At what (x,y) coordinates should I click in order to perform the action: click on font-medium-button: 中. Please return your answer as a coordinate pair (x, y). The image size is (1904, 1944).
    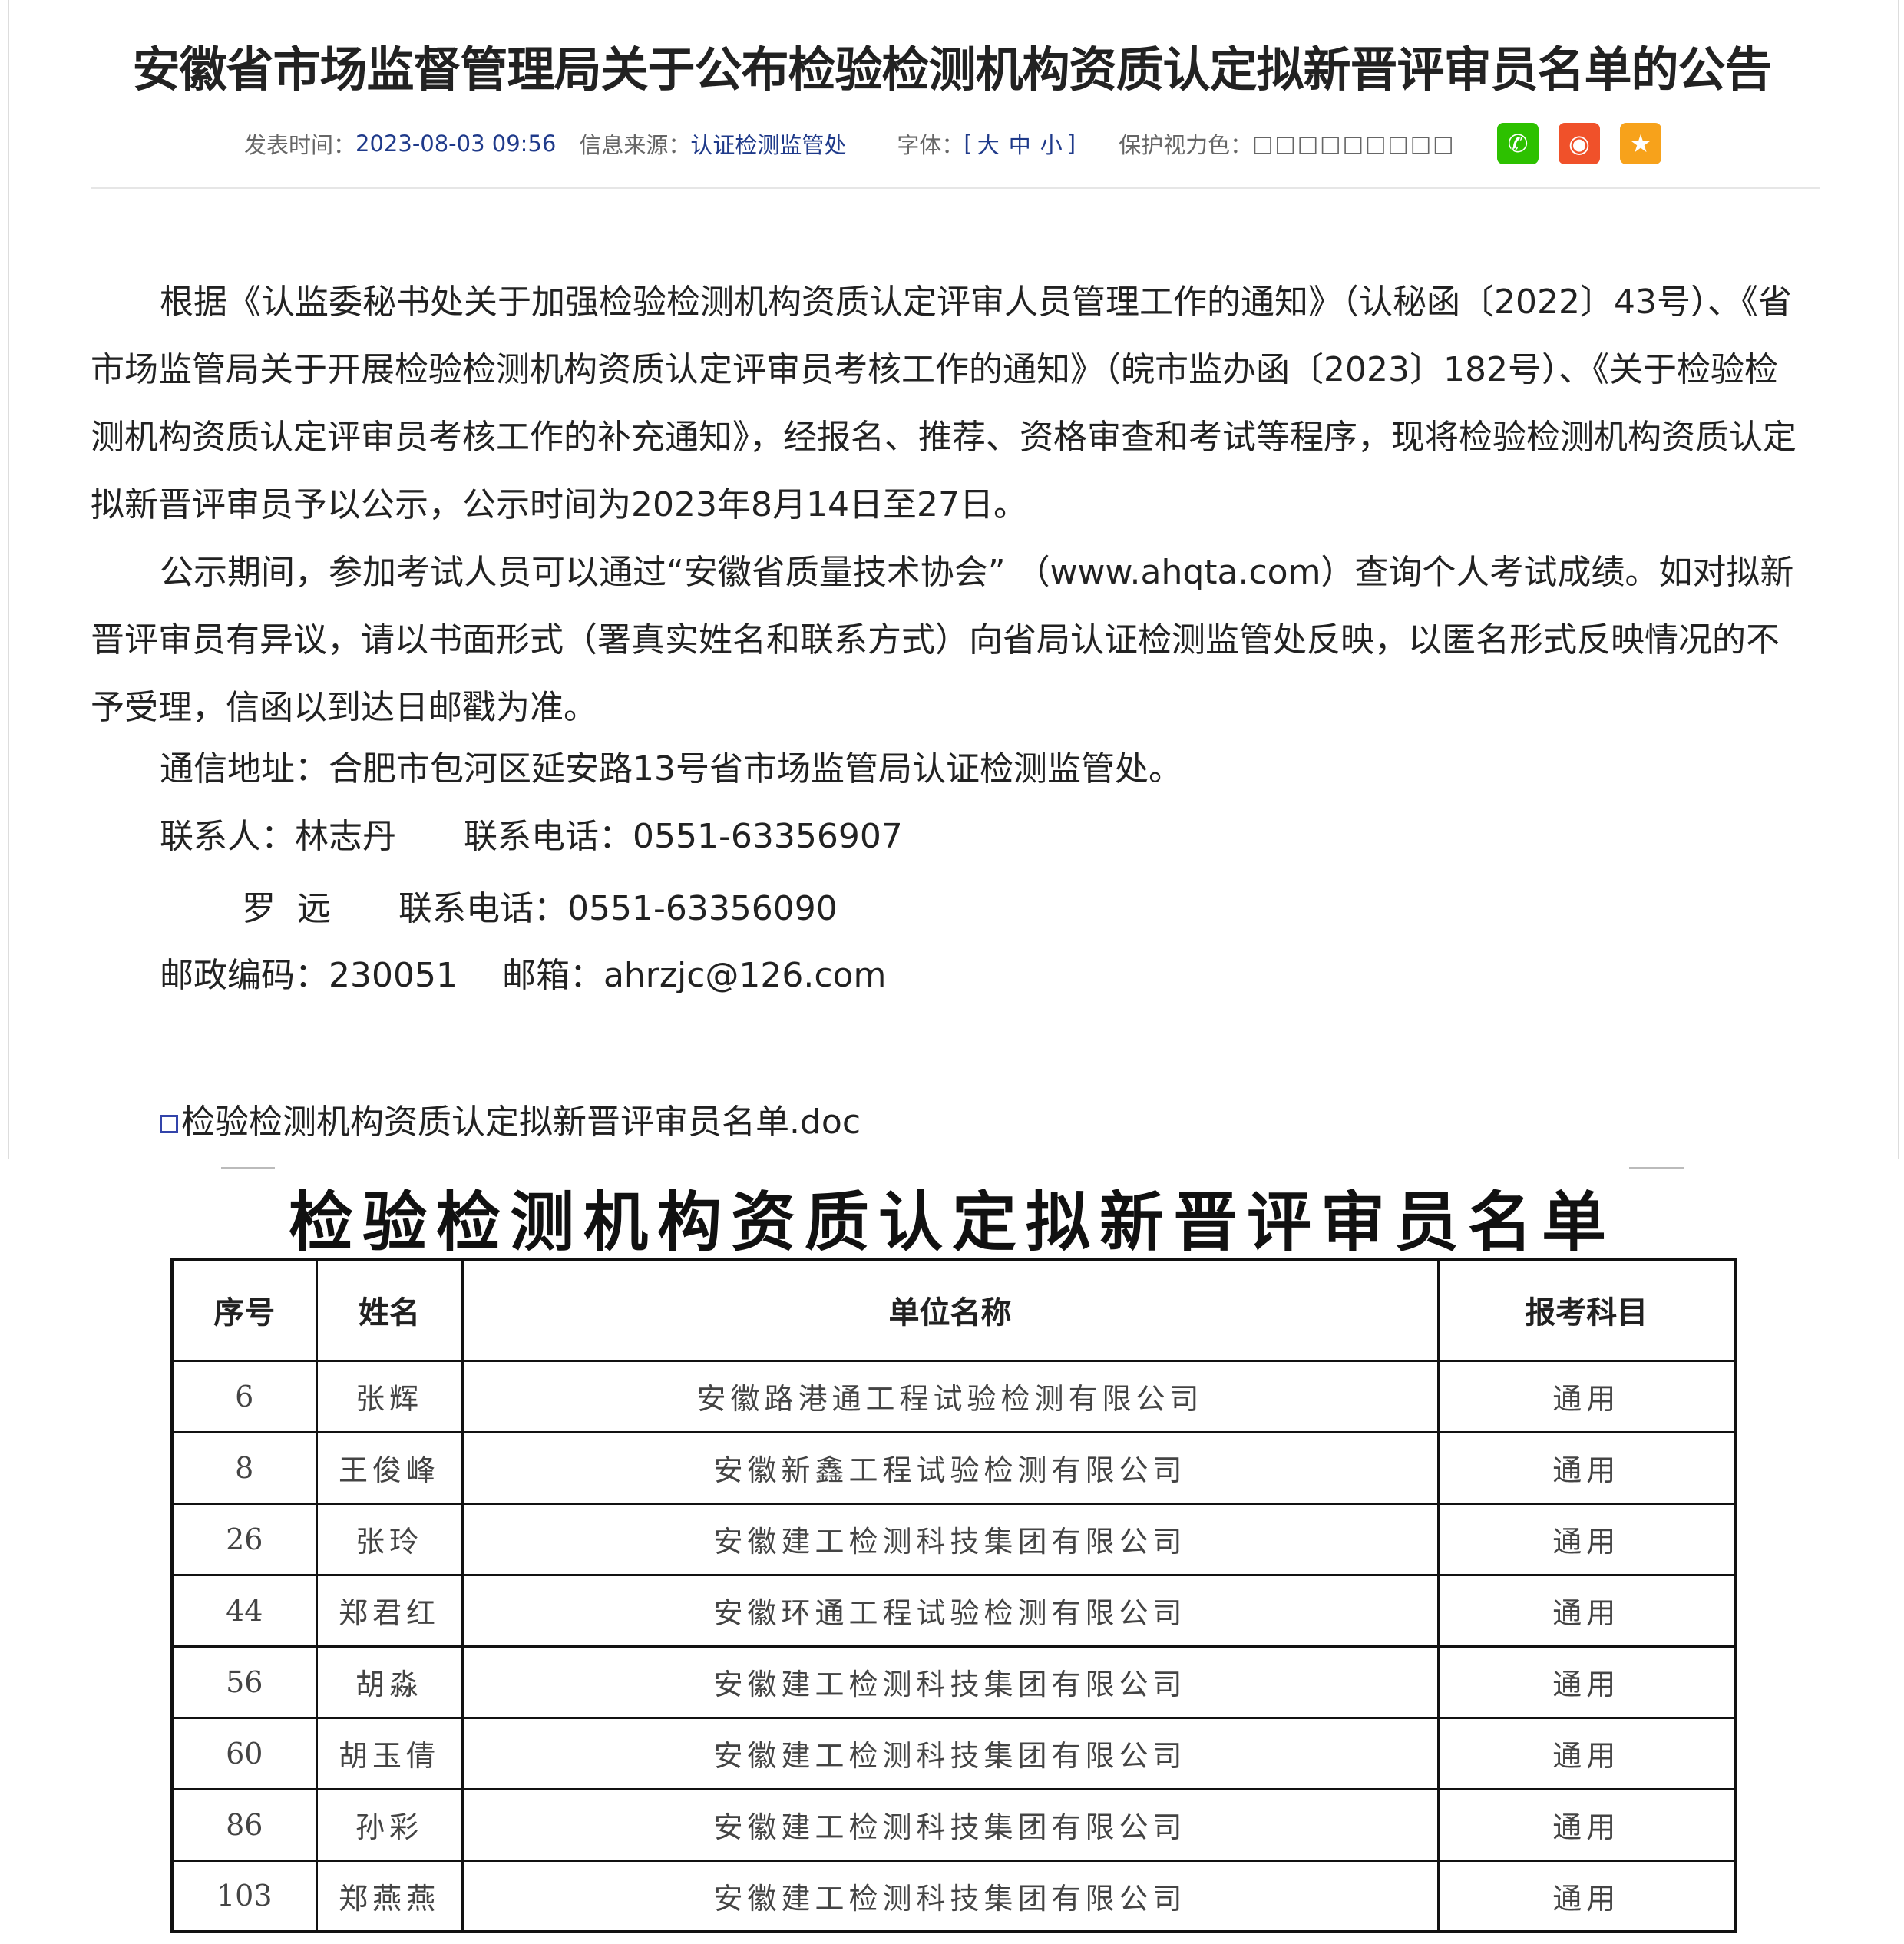
    Looking at the image, I should click on (1019, 145).